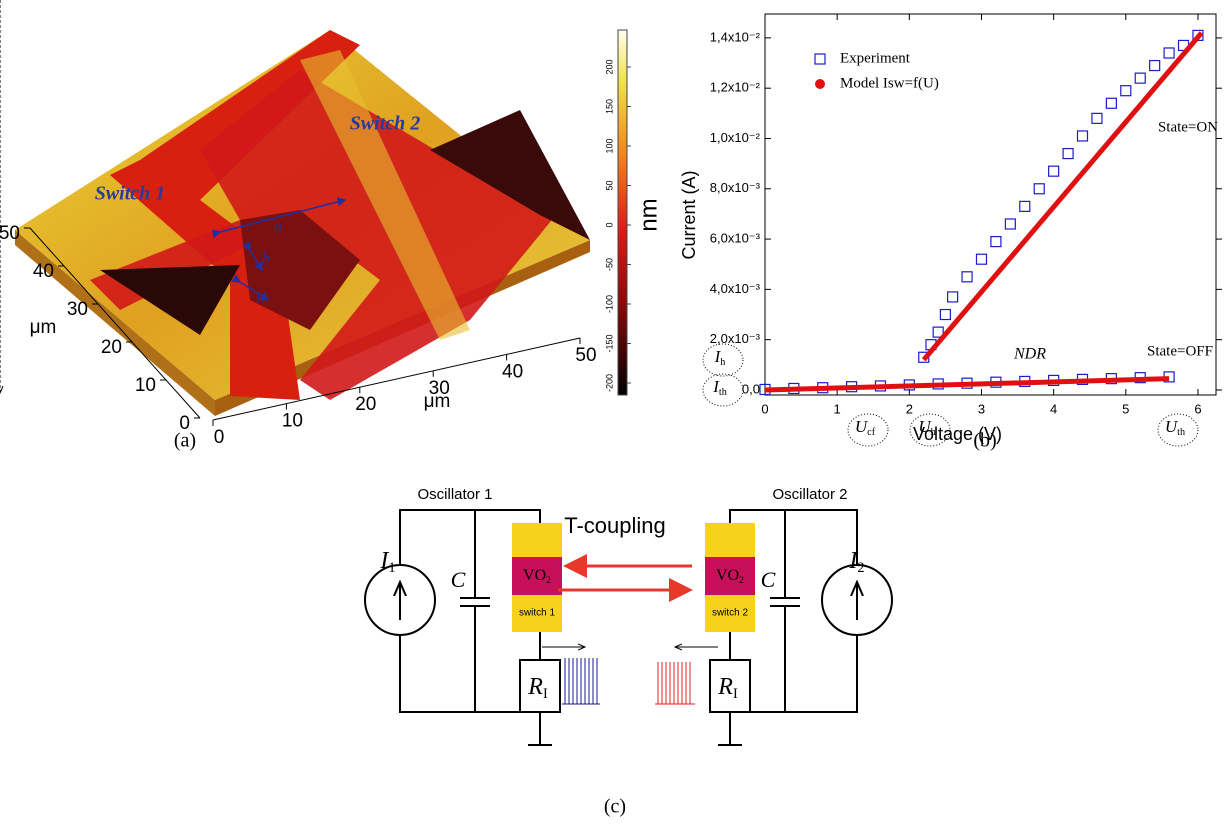 This screenshot has height=827, width=1230. I want to click on x-tick-label: 1, so click(837, 408).